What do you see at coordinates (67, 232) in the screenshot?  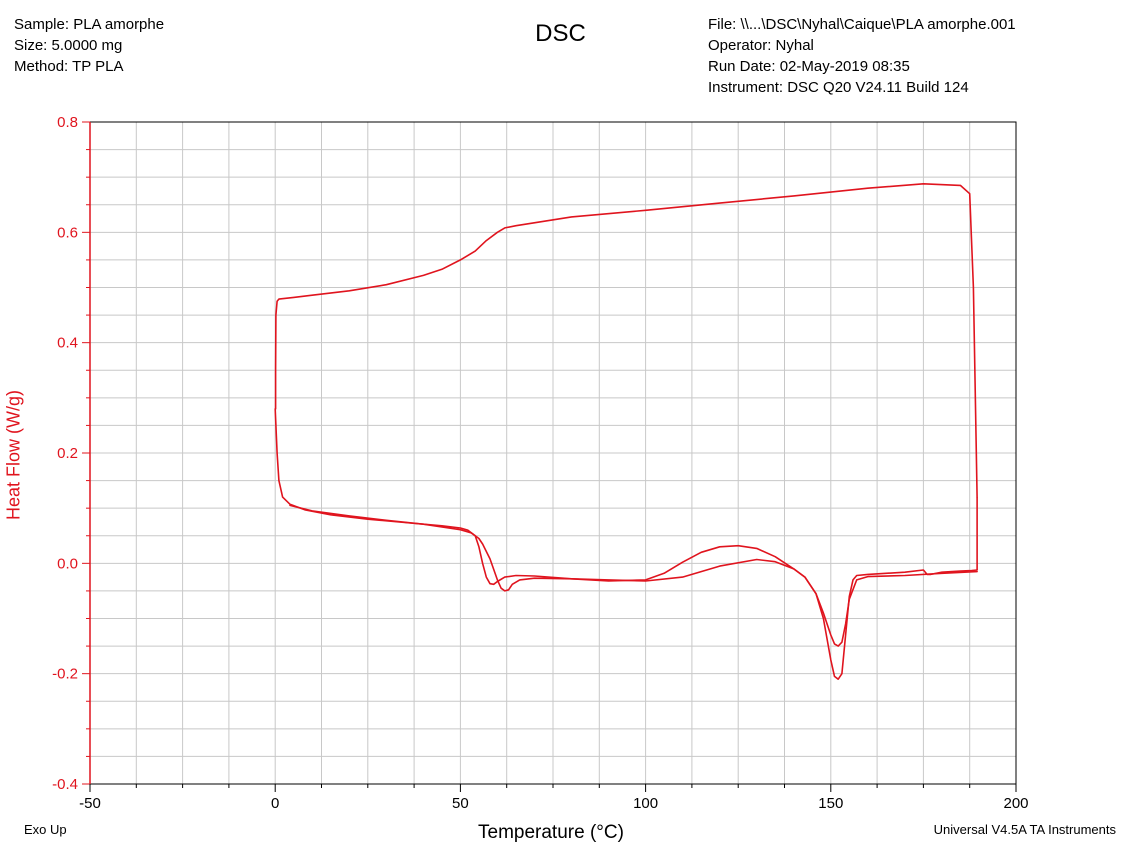 I see `y-tick-label: 0.6` at bounding box center [67, 232].